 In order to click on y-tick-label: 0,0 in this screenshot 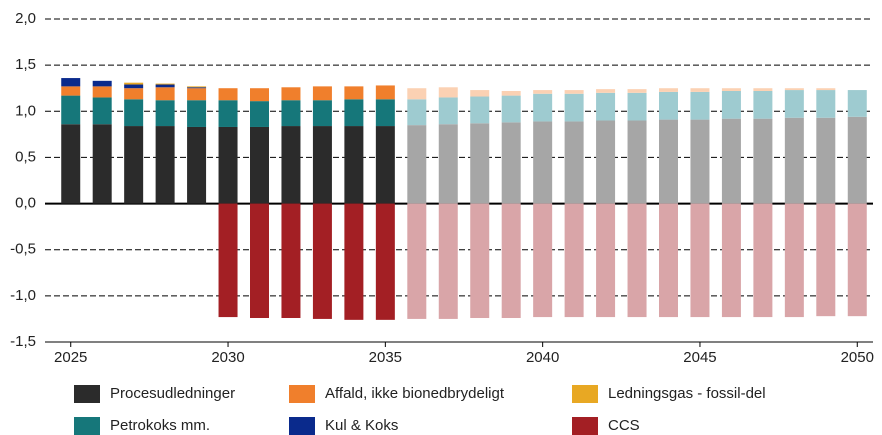, I will do `click(25, 203)`.